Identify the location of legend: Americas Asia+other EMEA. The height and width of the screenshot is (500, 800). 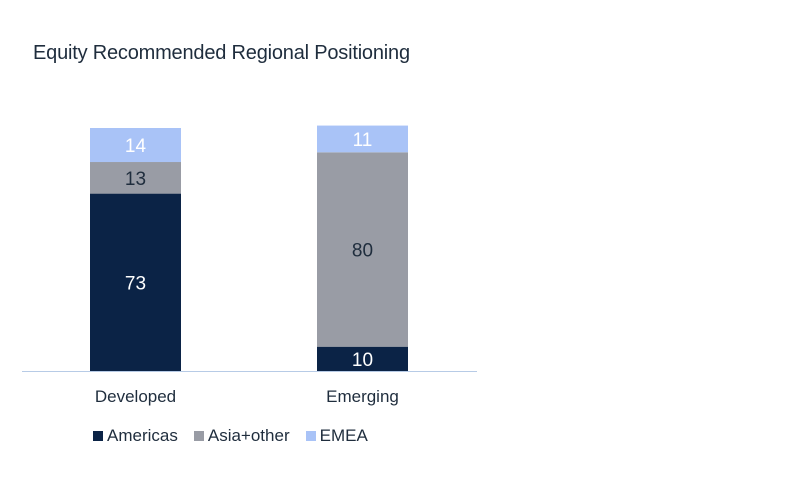
(230, 436).